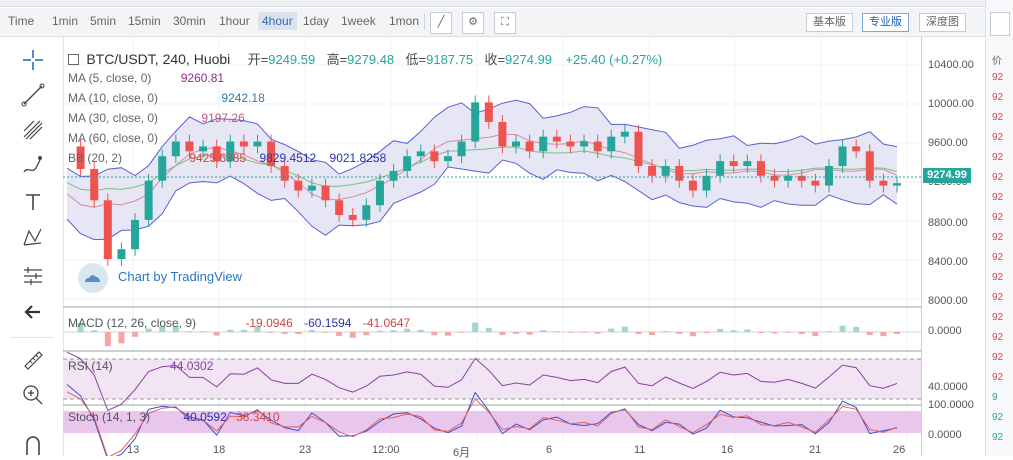 The image size is (1013, 460). Describe the element at coordinates (180, 276) in the screenshot. I see `tradingview-watermark: Chart by TradingView` at that location.